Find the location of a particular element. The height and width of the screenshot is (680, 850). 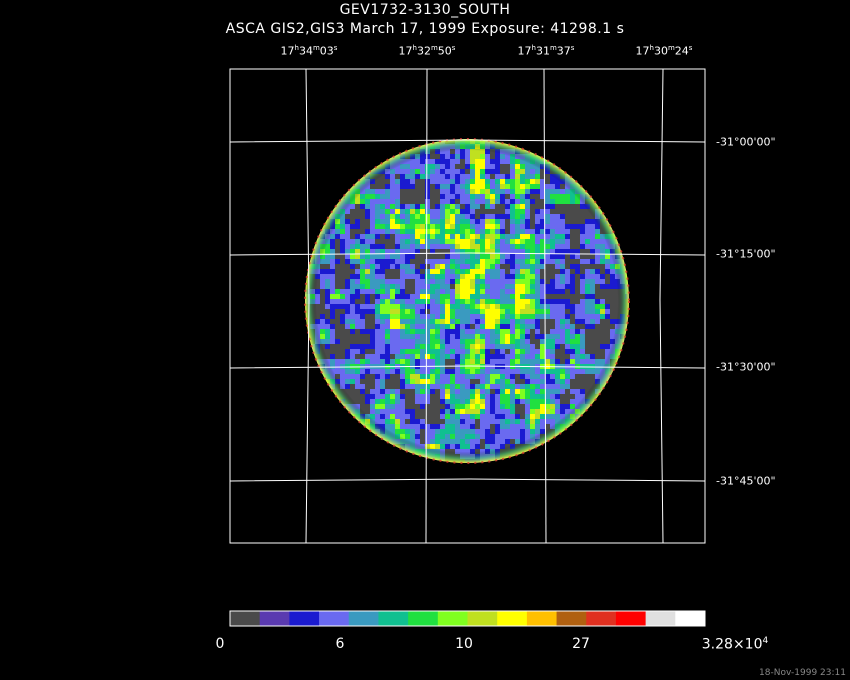

image-title: GEV1732-3130_SOUTH is located at coordinates (425, 10).